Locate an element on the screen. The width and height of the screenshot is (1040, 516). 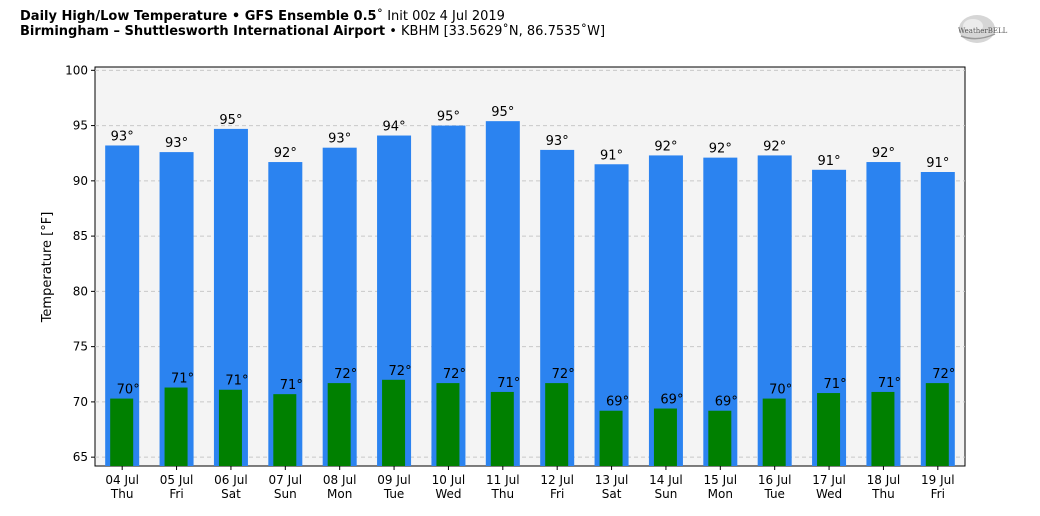
x-tick-date: 16 Jul is located at coordinates (775, 480).